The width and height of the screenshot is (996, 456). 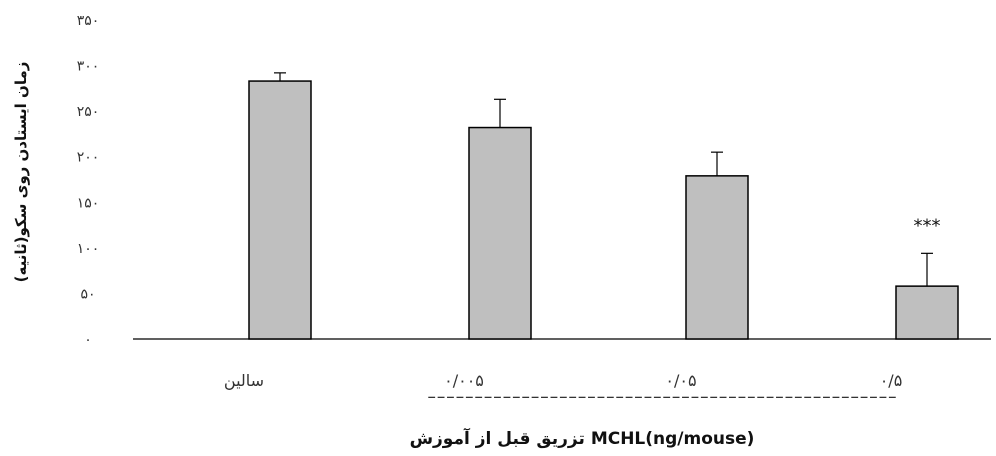 What do you see at coordinates (464, 380) in the screenshot?
I see `x-category-label: ۰/۰۰۵` at bounding box center [464, 380].